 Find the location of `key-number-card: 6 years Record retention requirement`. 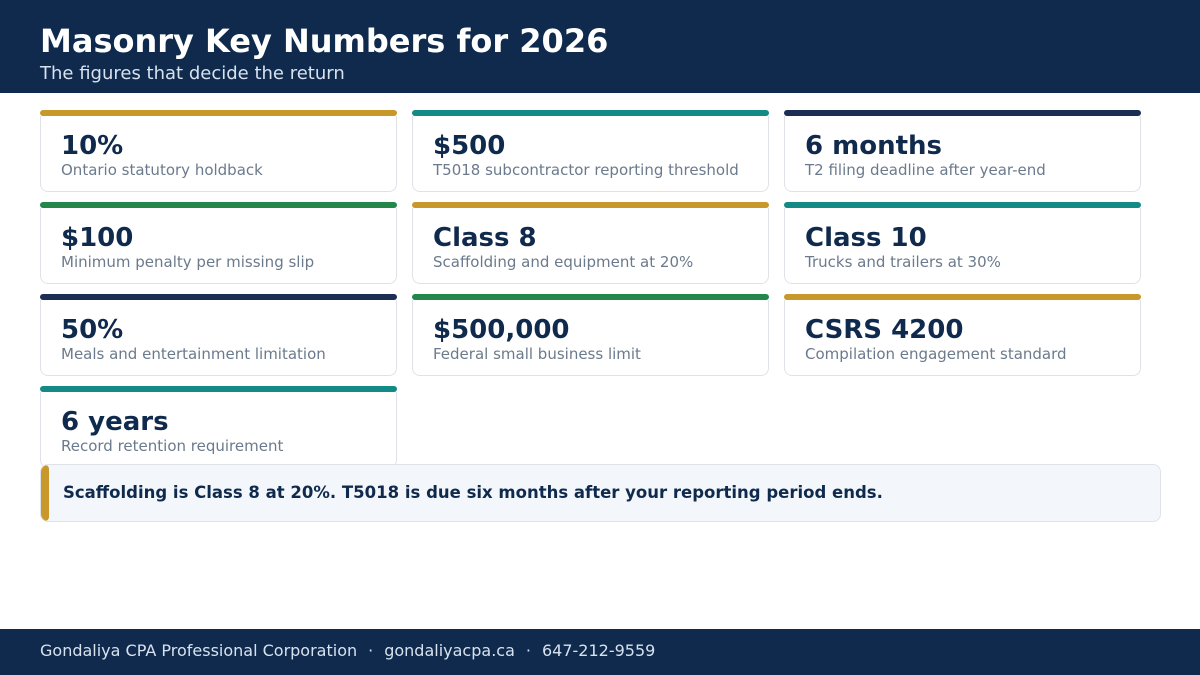

key-number-card: 6 years Record retention requirement is located at coordinates (218, 427).